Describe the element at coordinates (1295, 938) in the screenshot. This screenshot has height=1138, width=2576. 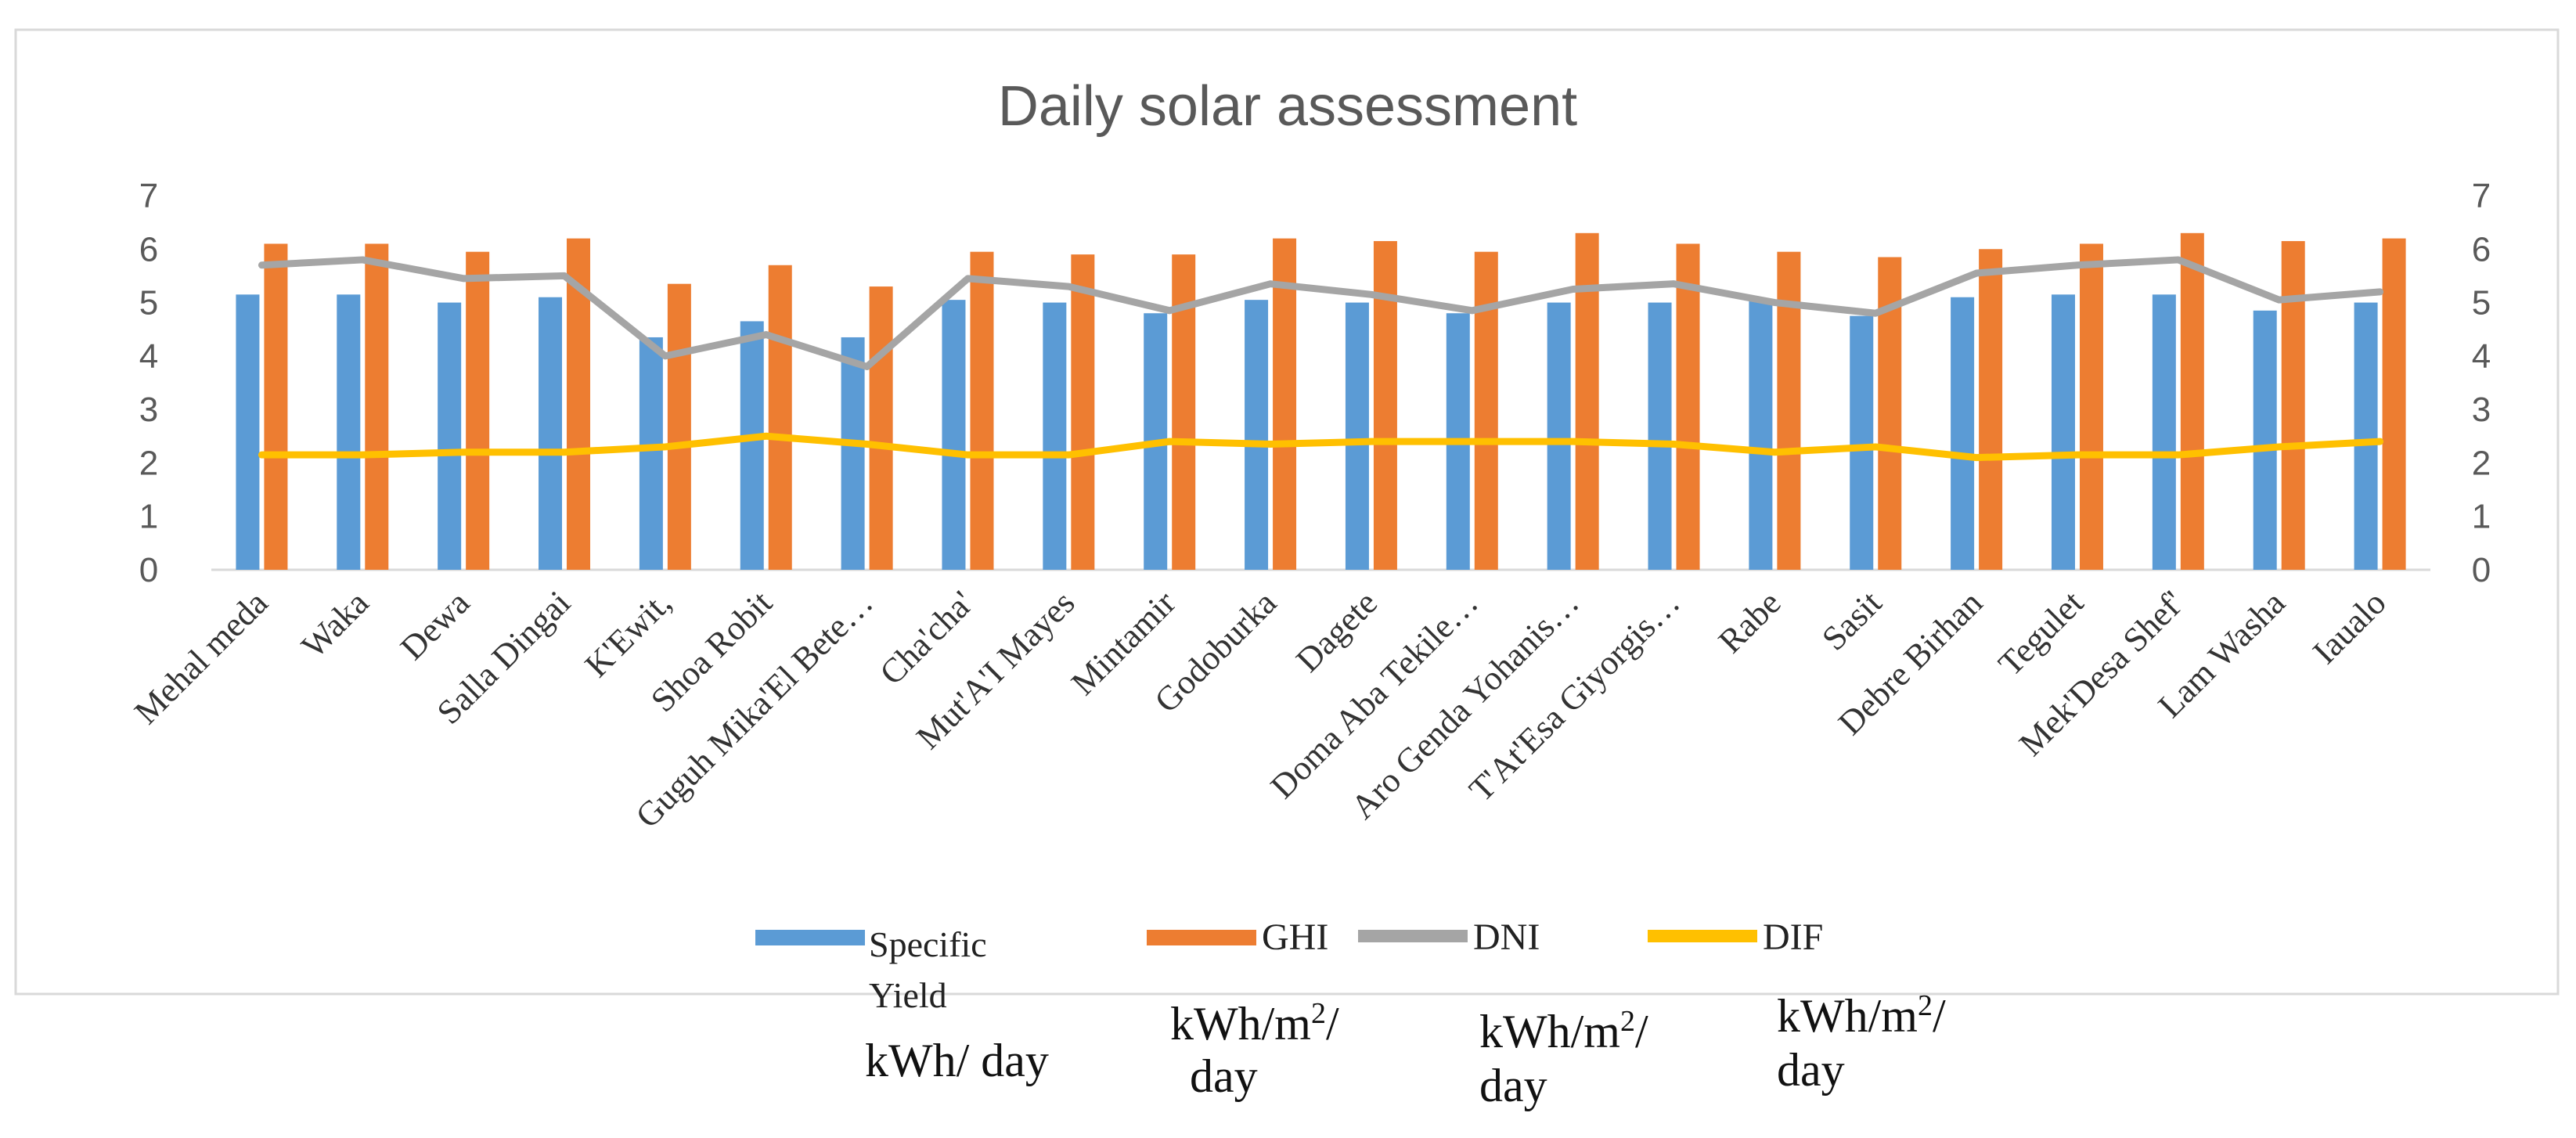
I see `legend-label-ghi: GHI` at that location.